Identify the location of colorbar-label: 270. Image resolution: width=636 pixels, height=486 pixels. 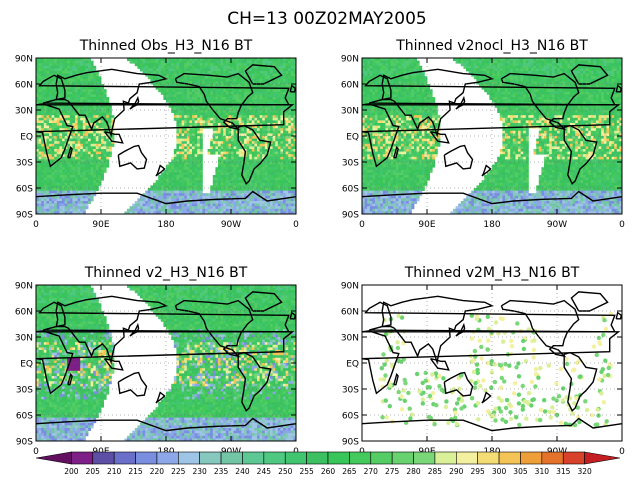
(371, 471).